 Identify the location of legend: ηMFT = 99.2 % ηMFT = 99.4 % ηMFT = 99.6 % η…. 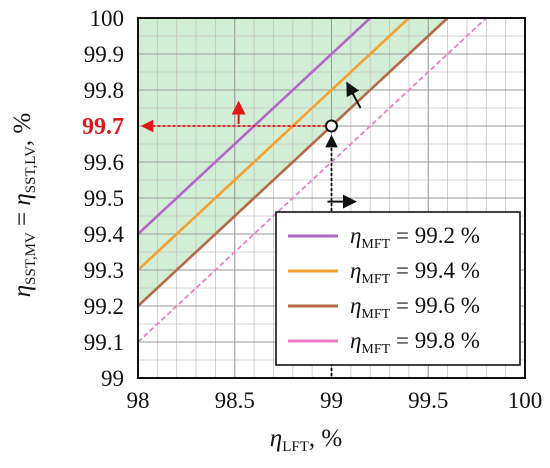
(398, 288).